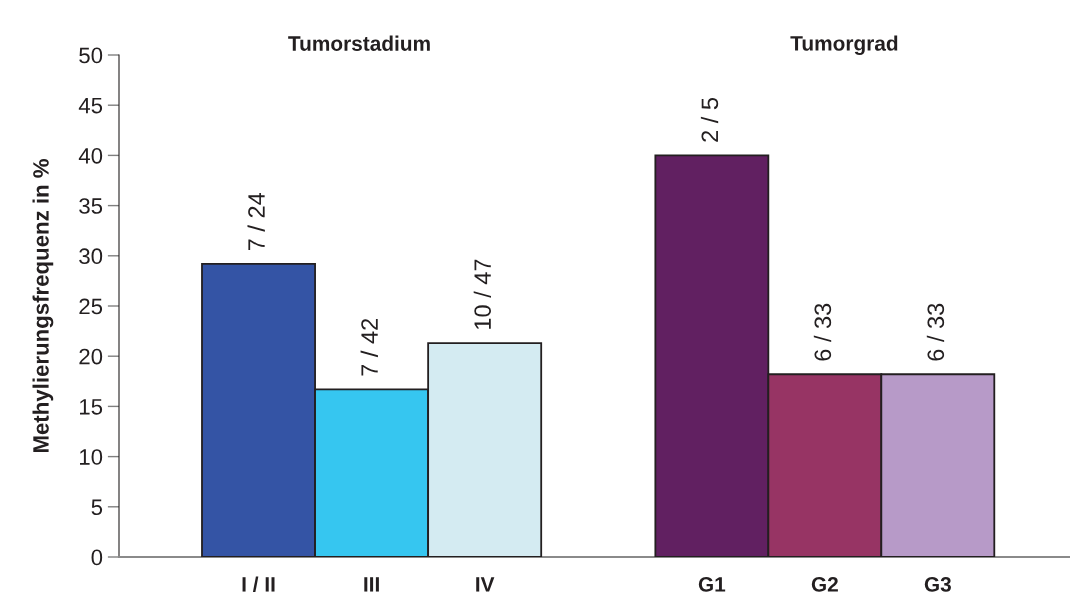 The image size is (1070, 608). Describe the element at coordinates (91, 256) in the screenshot. I see `y-tick-label: 30` at that location.